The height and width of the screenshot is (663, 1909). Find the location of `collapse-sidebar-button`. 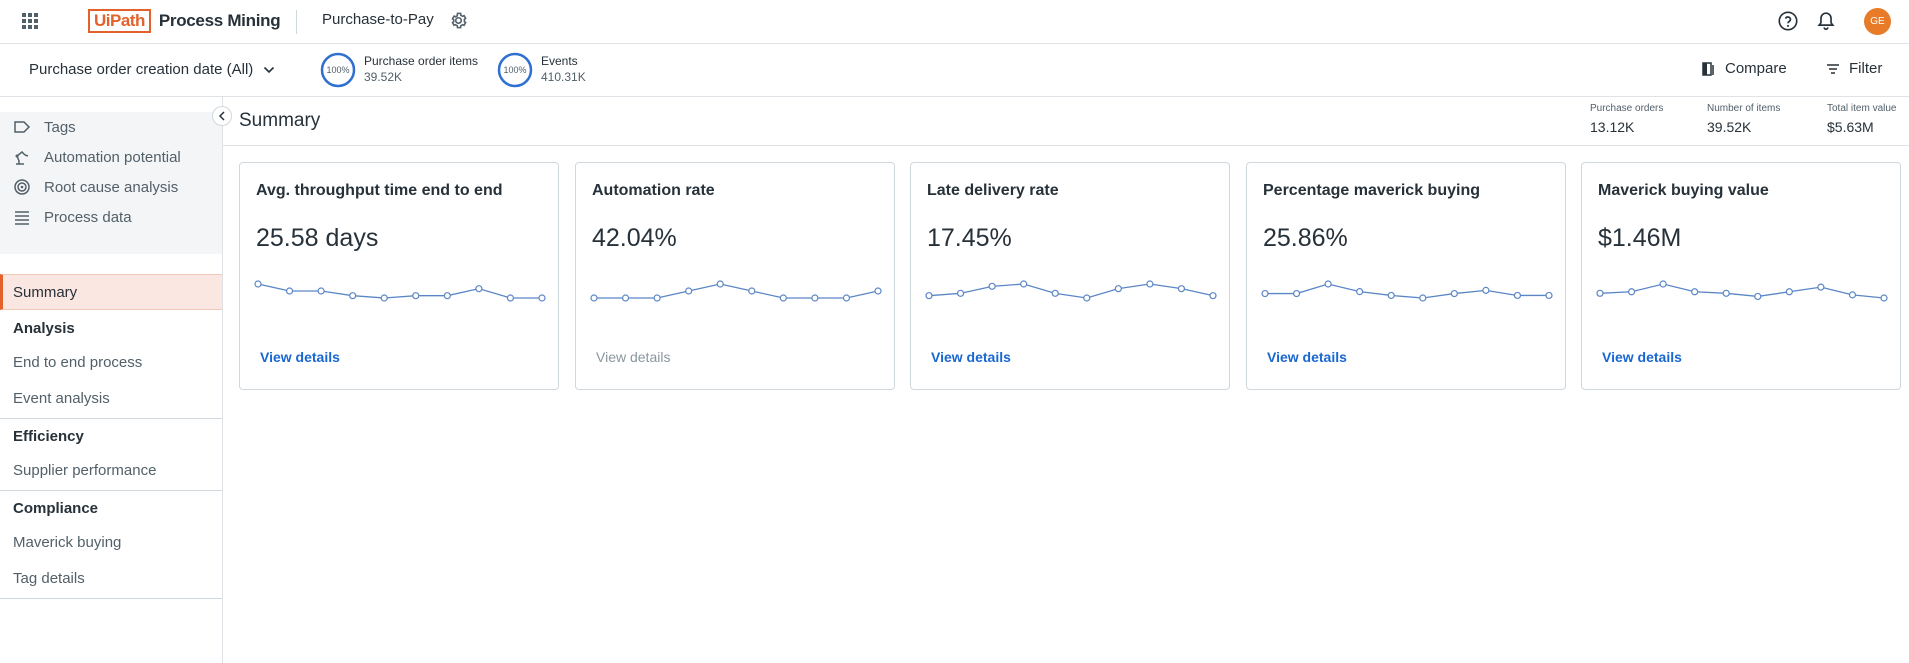

collapse-sidebar-button is located at coordinates (222, 116).